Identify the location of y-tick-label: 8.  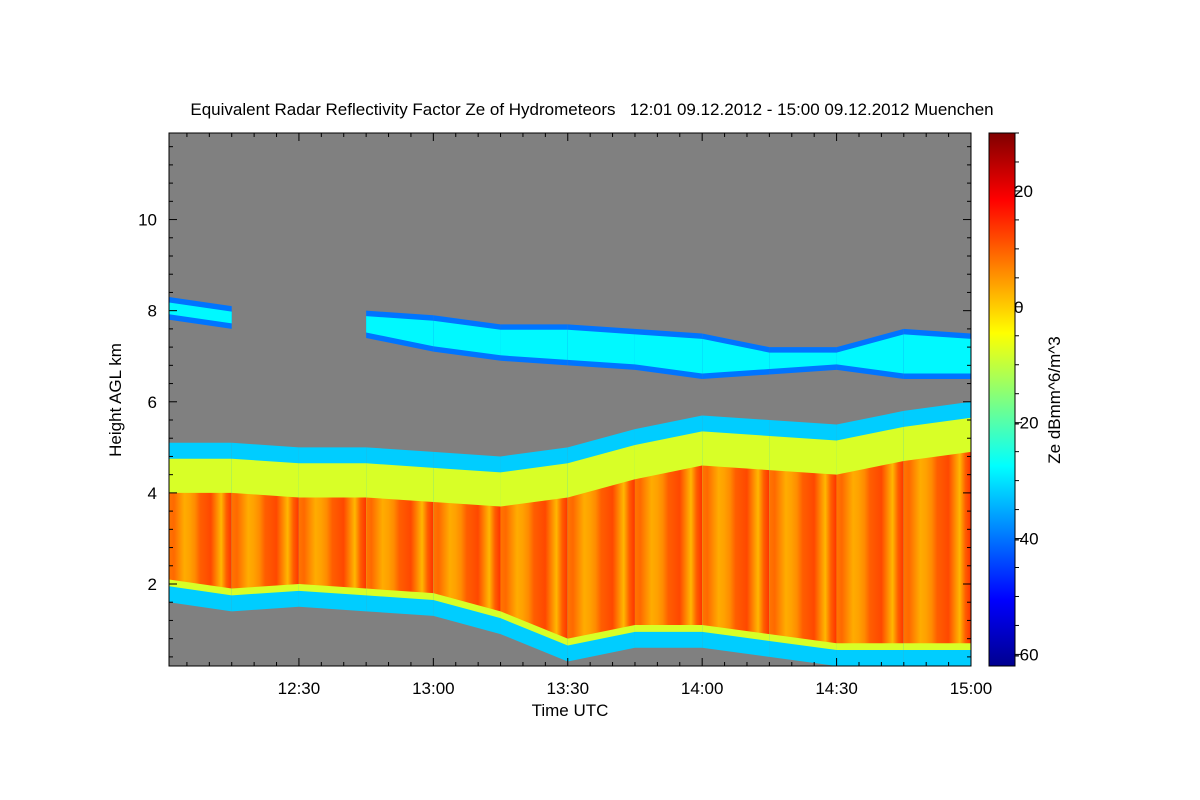
(152, 311).